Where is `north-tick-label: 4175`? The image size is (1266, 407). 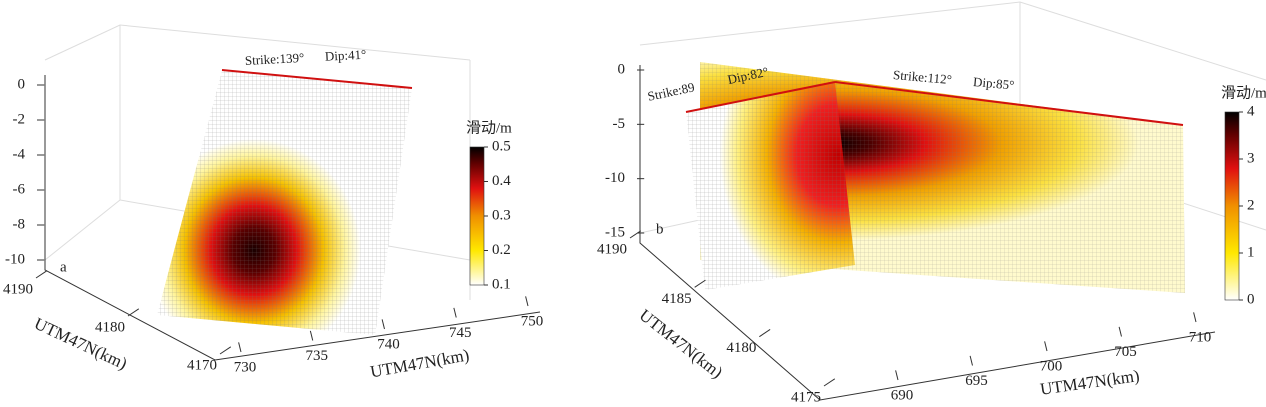
north-tick-label: 4175 is located at coordinates (806, 397).